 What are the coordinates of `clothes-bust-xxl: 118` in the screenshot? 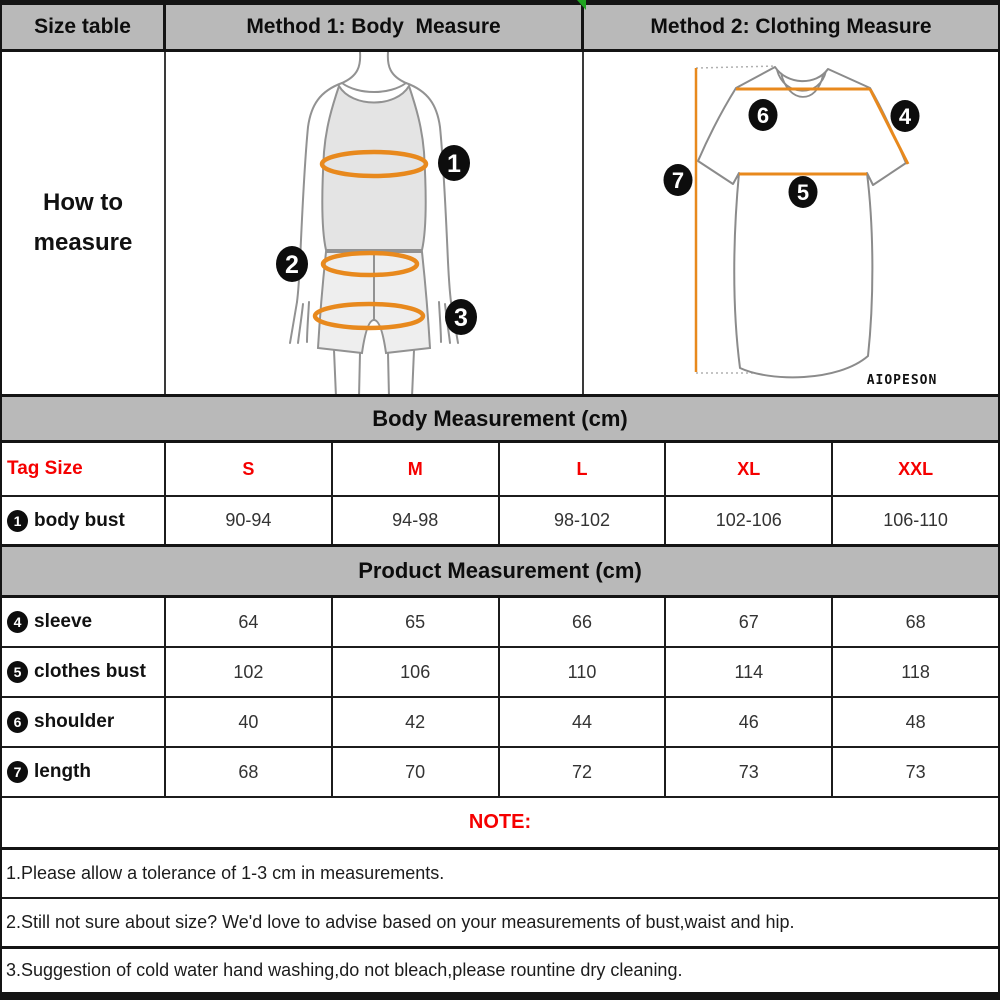 It's located at (915, 671).